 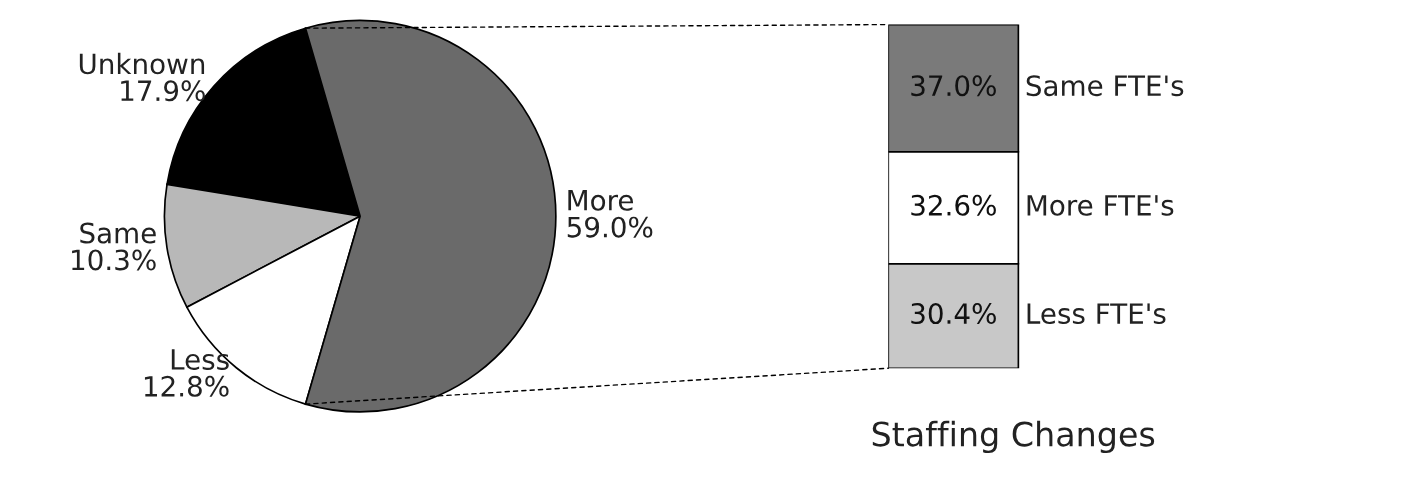 I want to click on text: Staffing Changes, so click(x=1013, y=437).